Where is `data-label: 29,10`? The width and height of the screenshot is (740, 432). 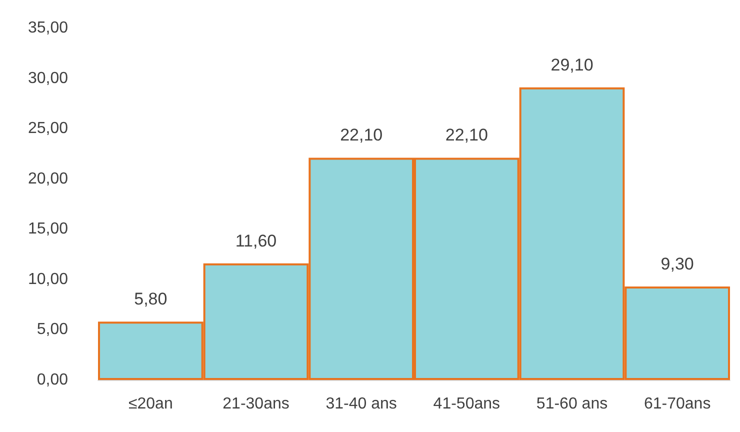 data-label: 29,10 is located at coordinates (572, 64).